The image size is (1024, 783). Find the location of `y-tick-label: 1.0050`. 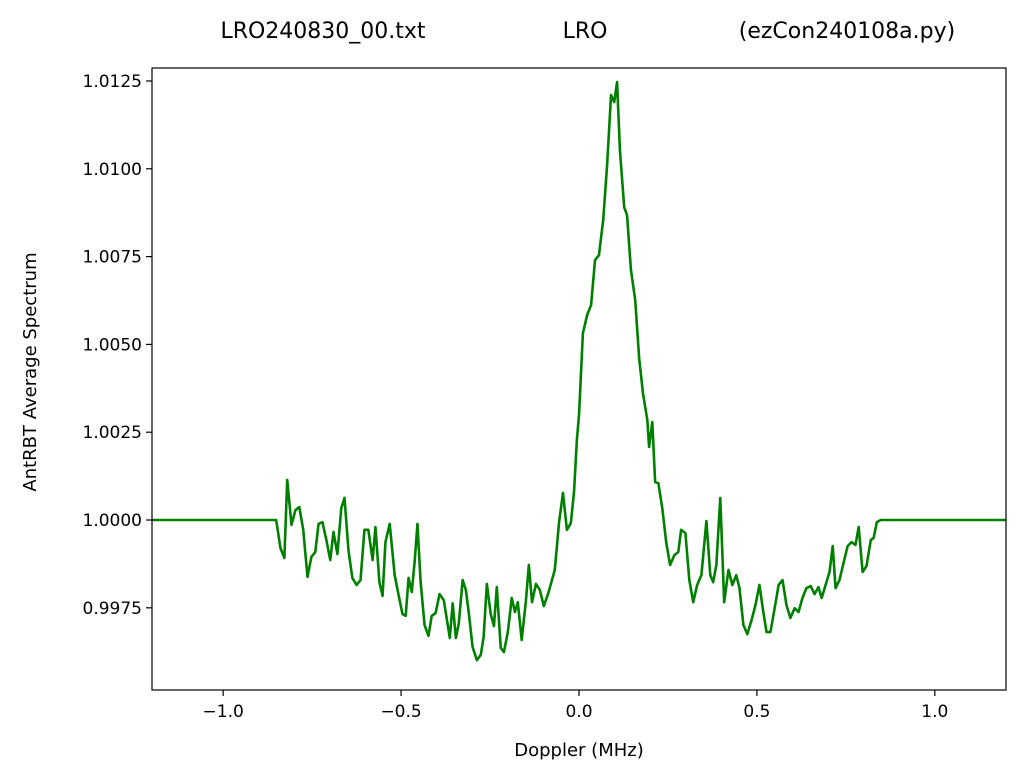

y-tick-label: 1.0050 is located at coordinates (112, 345).